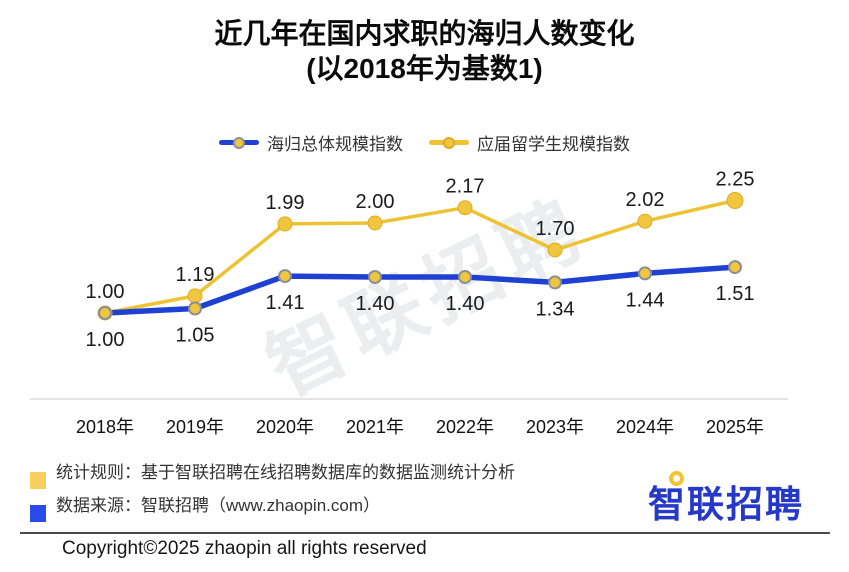  Describe the element at coordinates (465, 187) in the screenshot. I see `svg-text: 2.17` at that location.